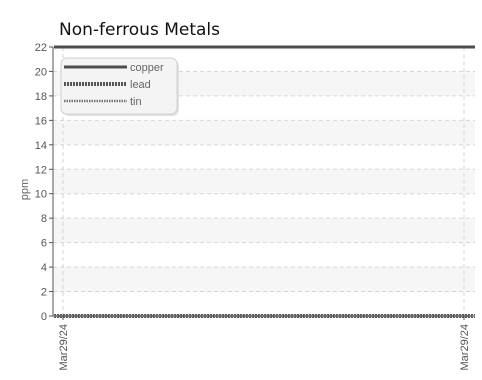 Image resolution: width=482 pixels, height=380 pixels. What do you see at coordinates (140, 85) in the screenshot?
I see `legend-label-lead: lead` at bounding box center [140, 85].